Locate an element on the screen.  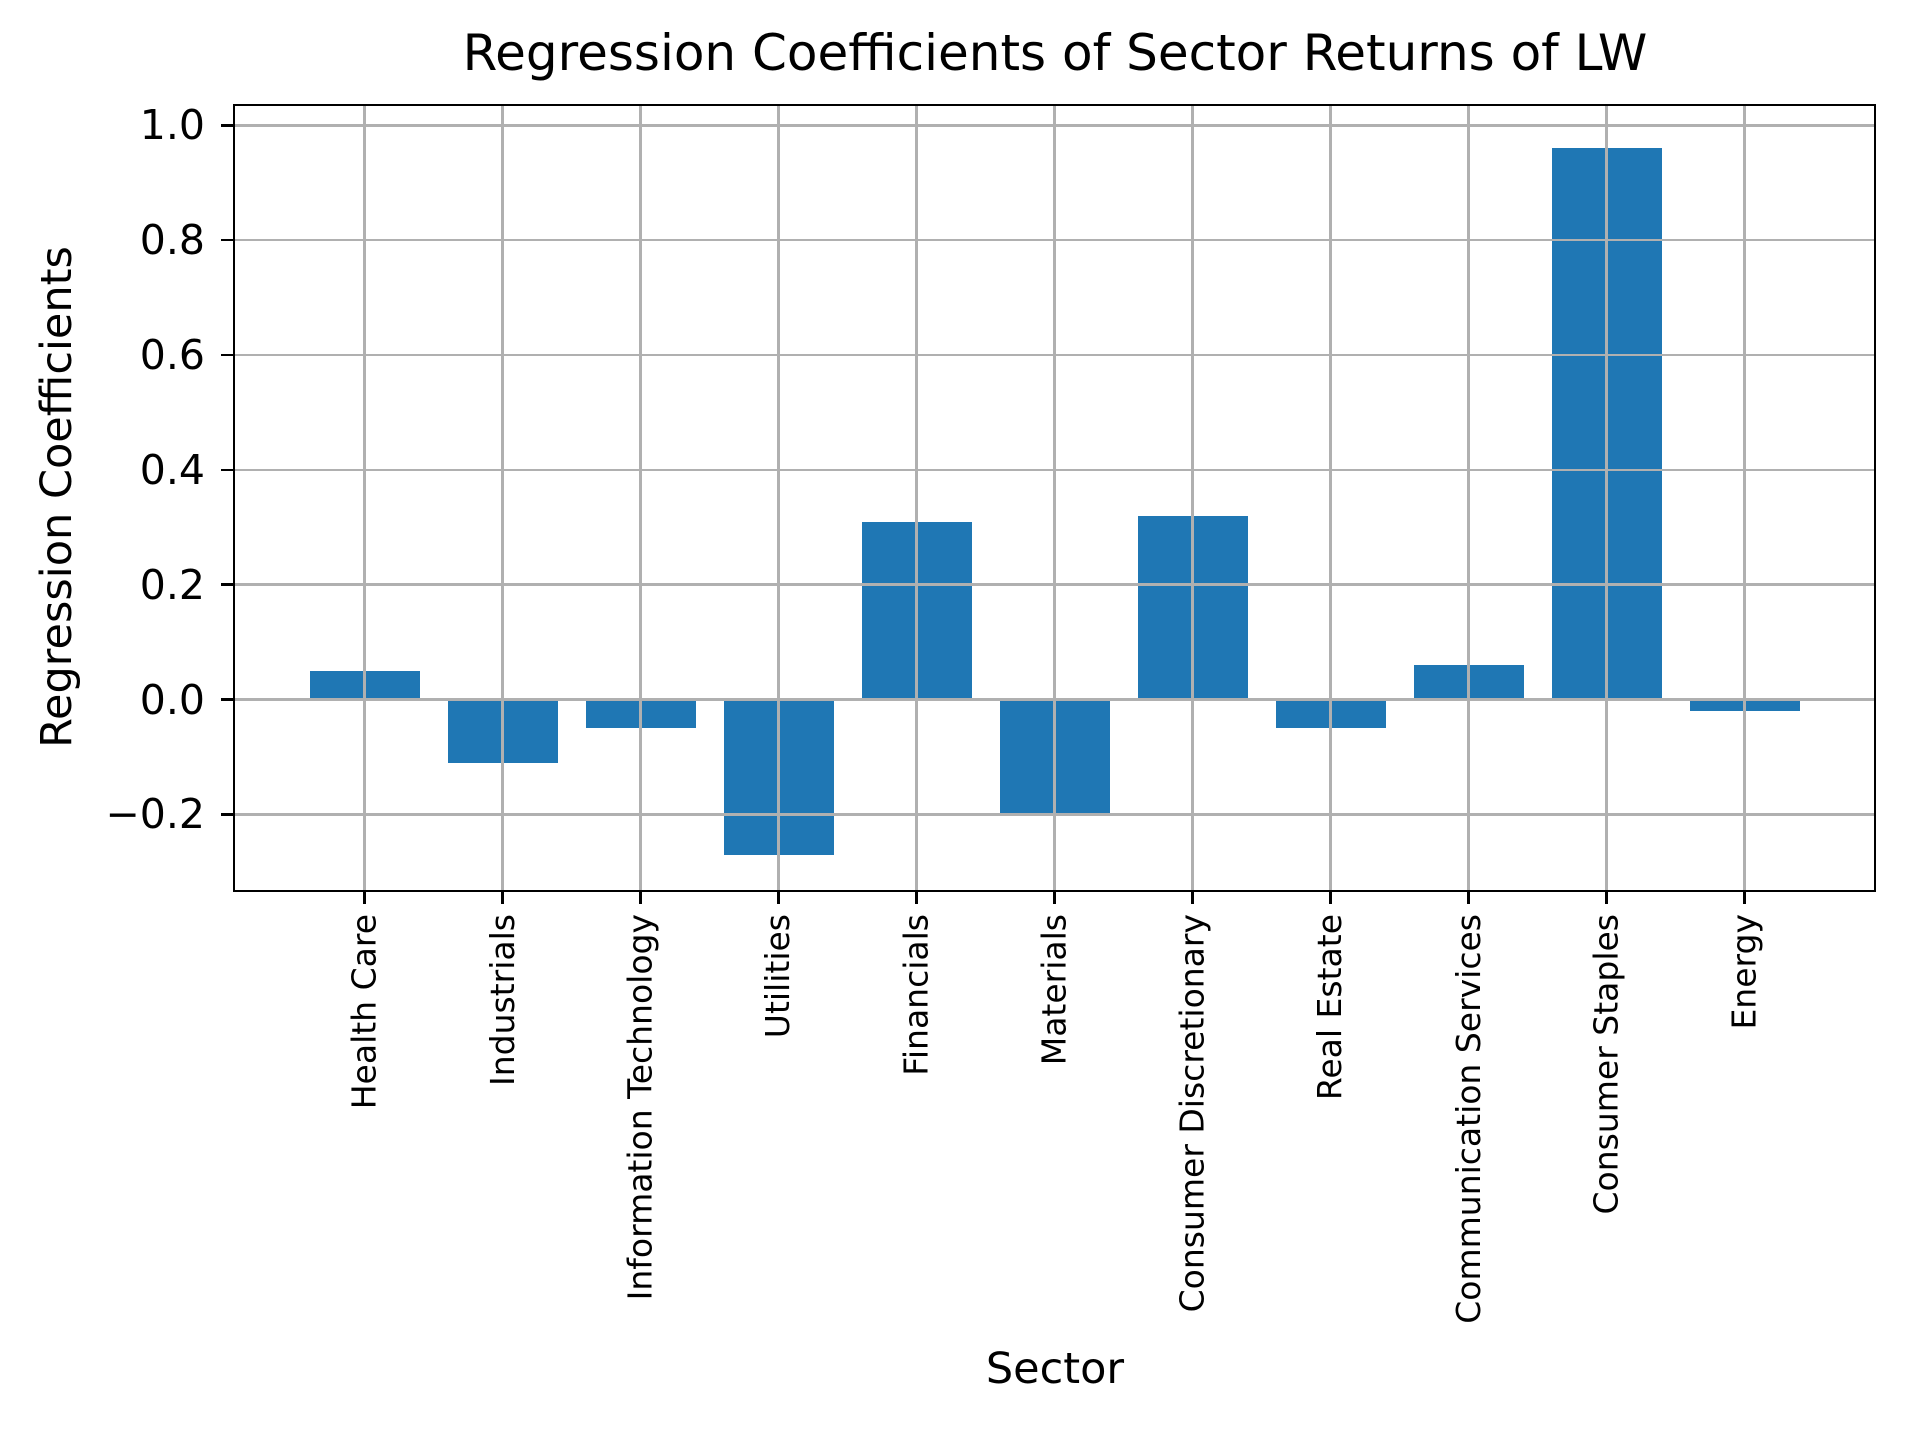
x-tick-label-text: Energy is located at coordinates (1744, 972).